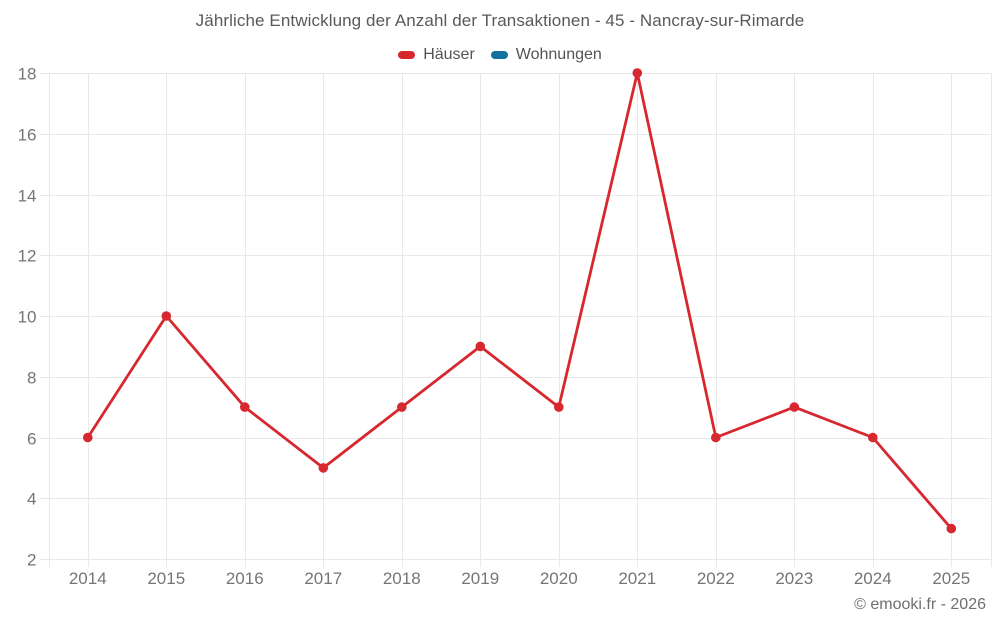 This screenshot has height=625, width=1000. What do you see at coordinates (27, 256) in the screenshot?
I see `y-axis-tick-label: 12` at bounding box center [27, 256].